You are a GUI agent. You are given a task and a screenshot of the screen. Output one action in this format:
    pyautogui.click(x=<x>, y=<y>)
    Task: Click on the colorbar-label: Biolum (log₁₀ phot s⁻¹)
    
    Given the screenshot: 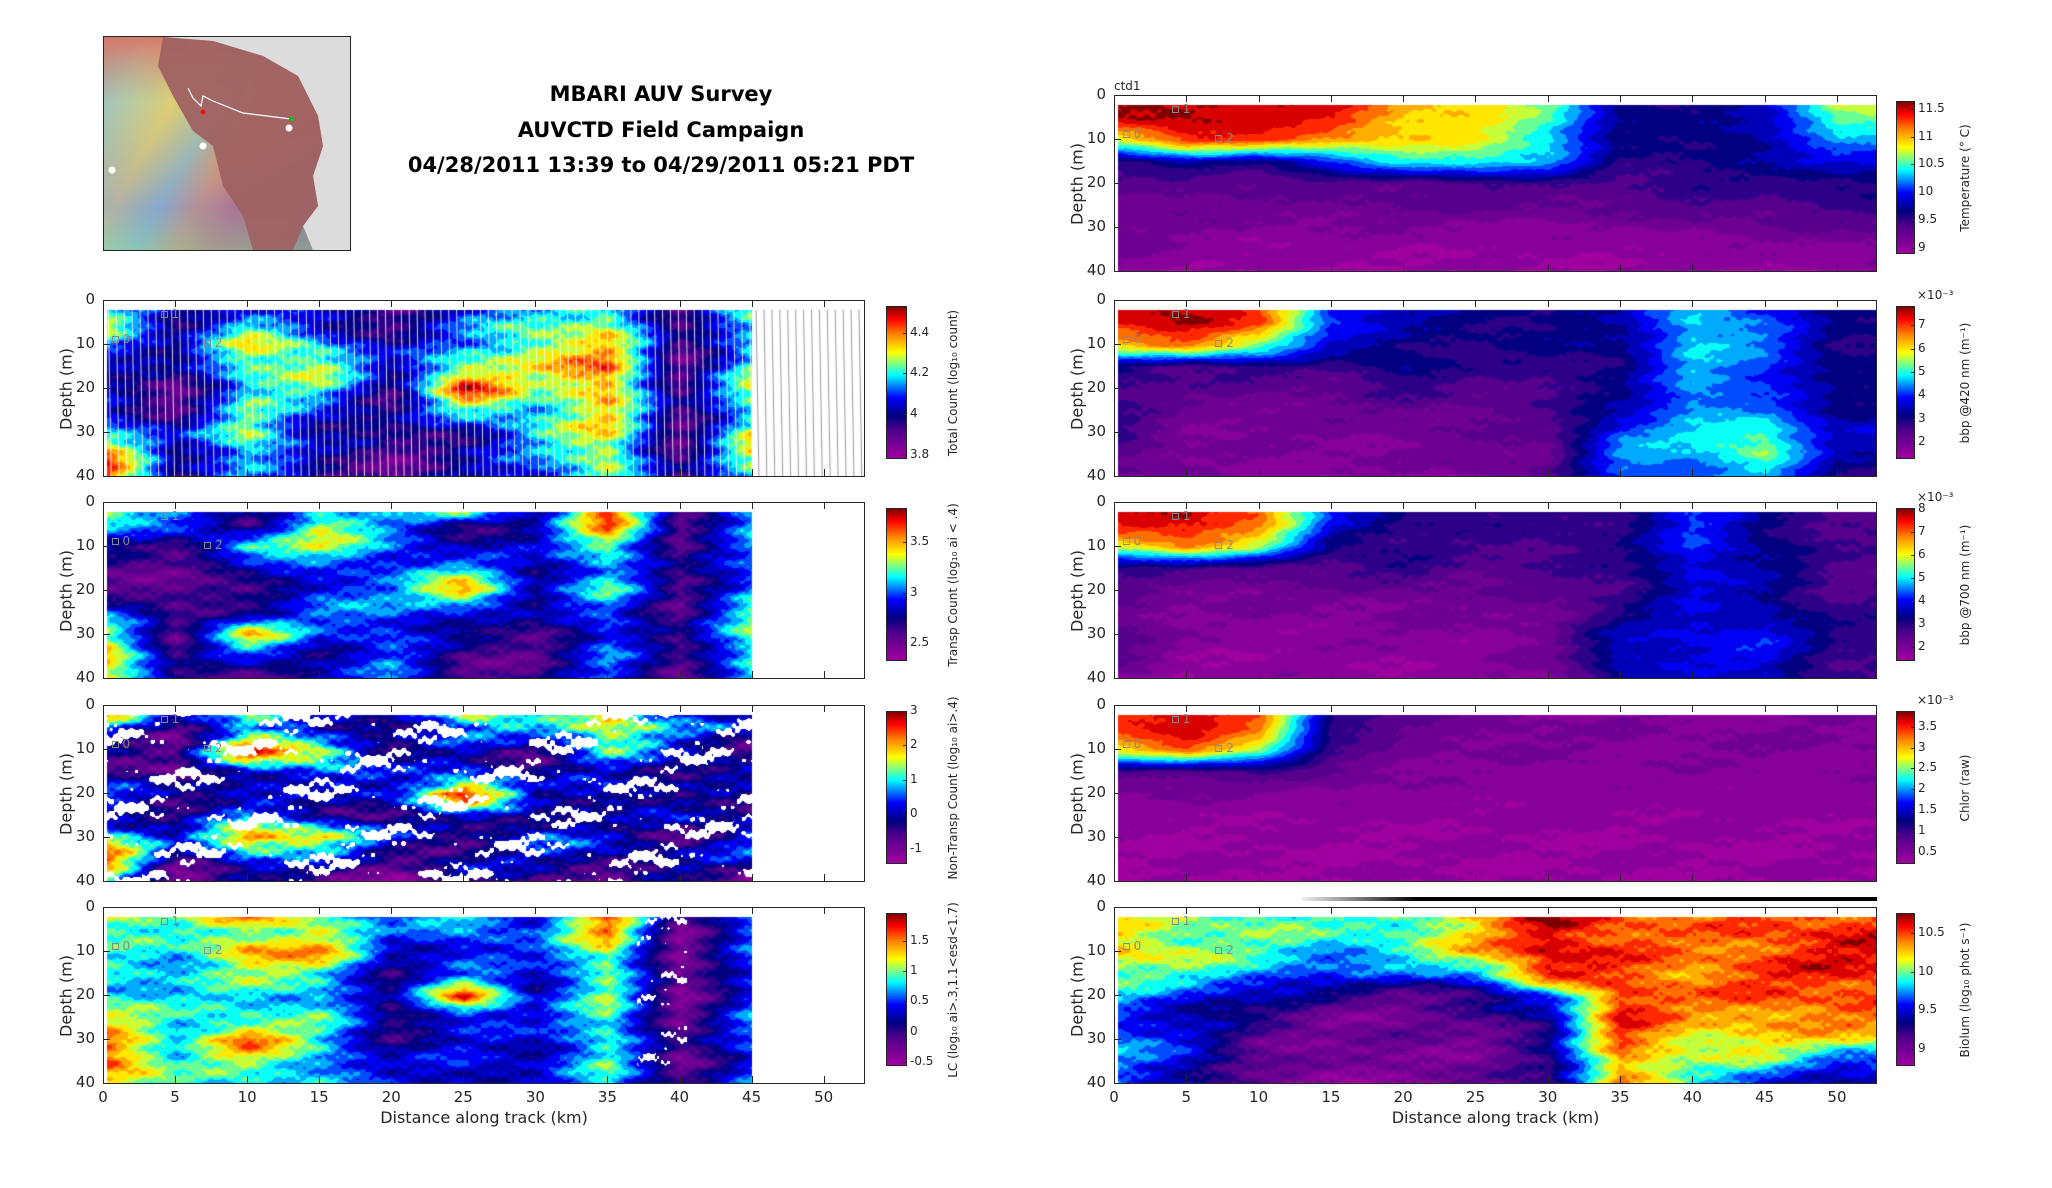 What is the action you would take?
    pyautogui.click(x=1965, y=989)
    